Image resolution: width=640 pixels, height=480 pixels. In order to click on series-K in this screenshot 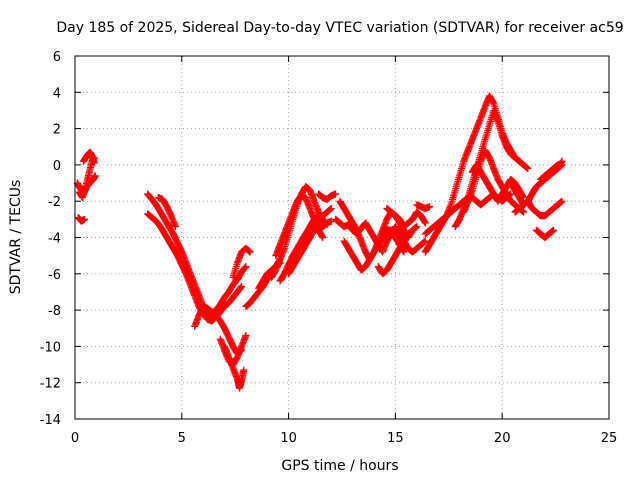, I will do `click(241, 262)`.